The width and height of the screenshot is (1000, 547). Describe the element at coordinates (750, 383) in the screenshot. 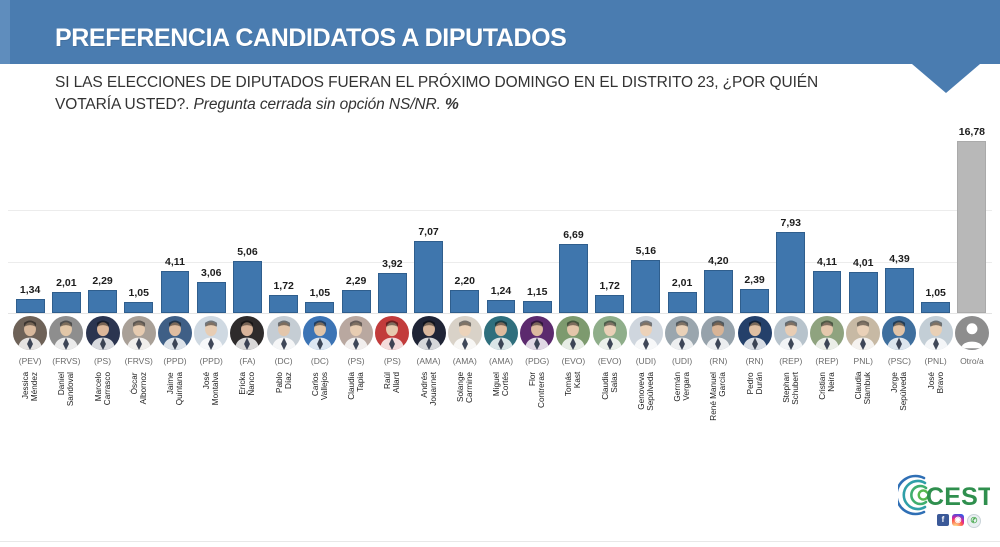

I see `candidate-name-line-1: Pedro` at that location.